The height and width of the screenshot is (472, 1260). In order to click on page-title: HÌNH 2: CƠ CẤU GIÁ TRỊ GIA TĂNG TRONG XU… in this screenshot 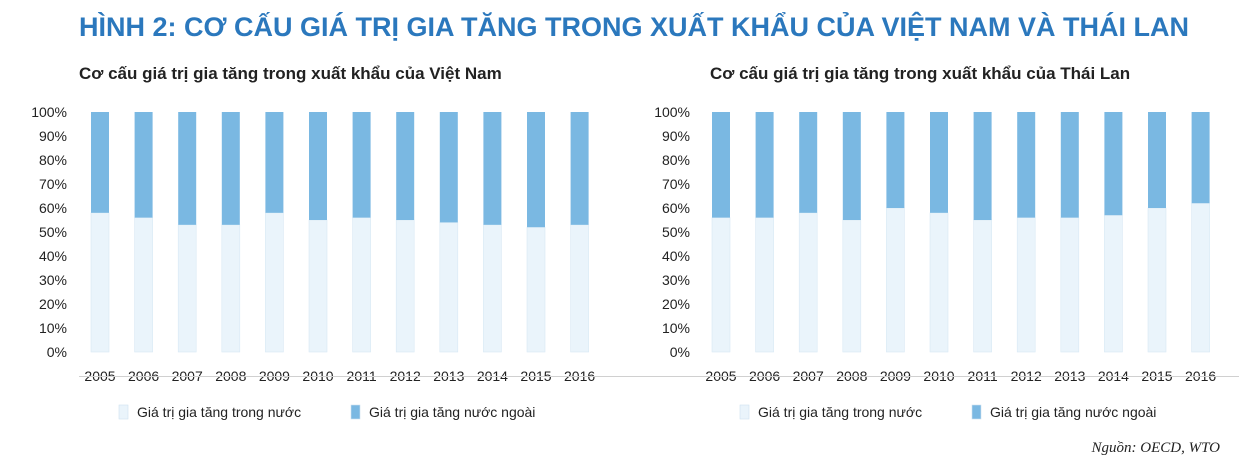, I will do `click(634, 27)`.